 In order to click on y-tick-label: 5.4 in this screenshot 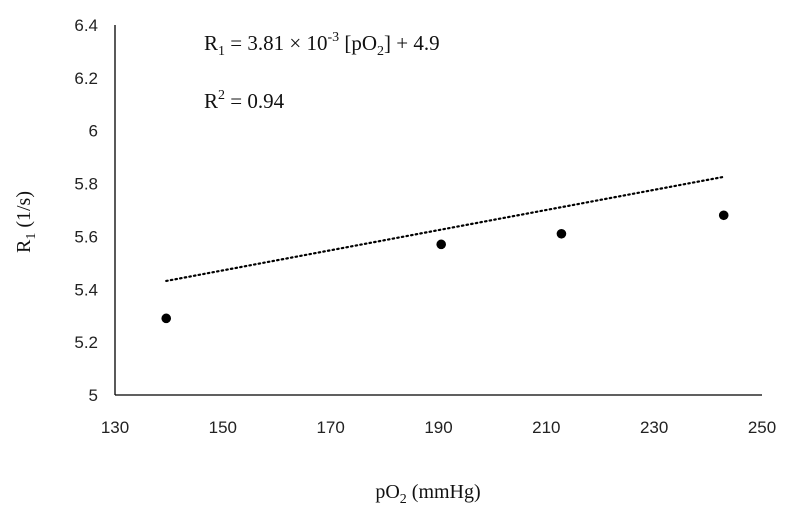, I will do `click(86, 289)`.